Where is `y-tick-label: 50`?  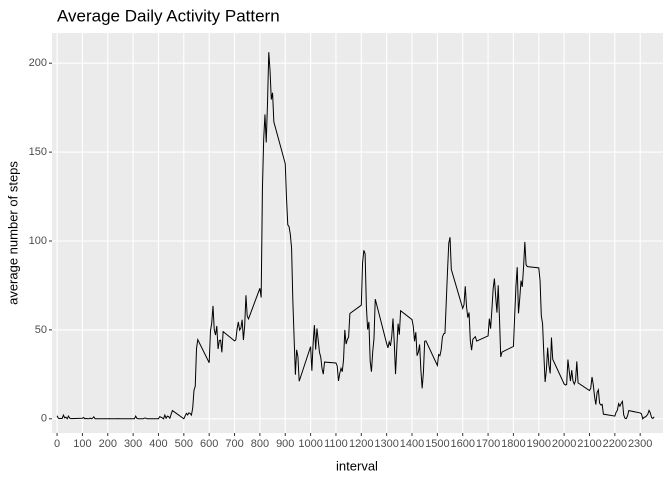 y-tick-label: 50 is located at coordinates (41, 330).